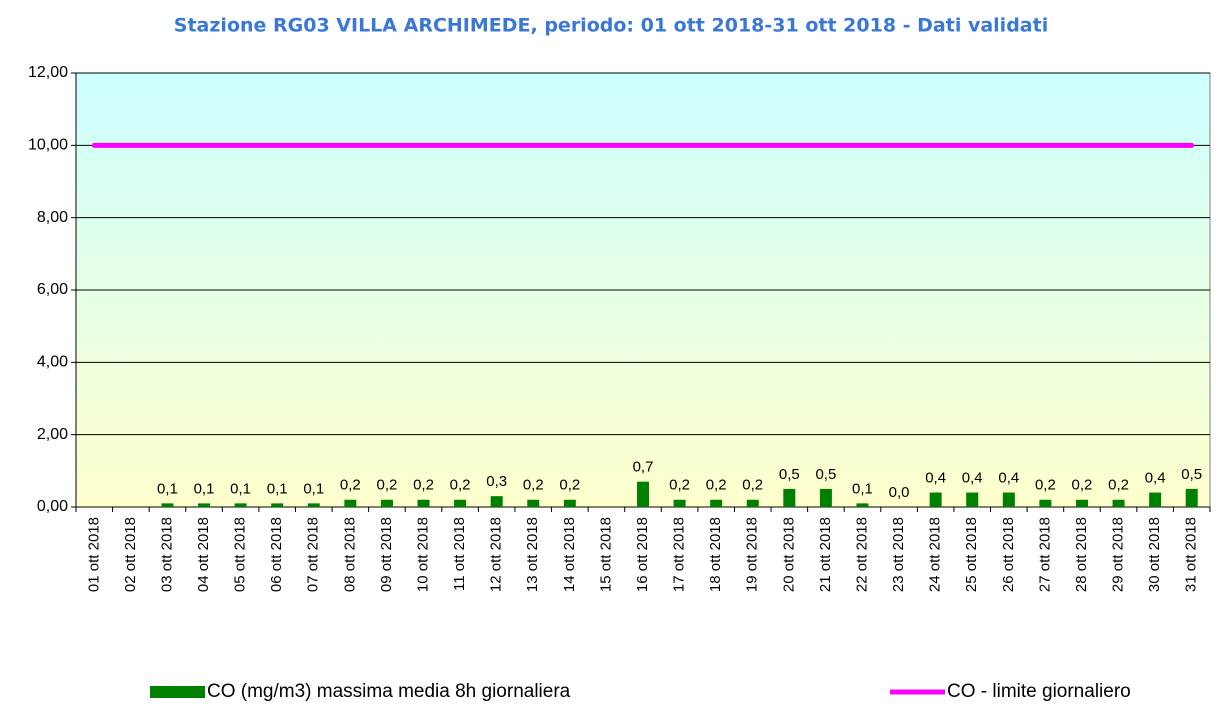 Image resolution: width=1223 pixels, height=706 pixels. What do you see at coordinates (52, 289) in the screenshot?
I see `y-tick-label: 6,00` at bounding box center [52, 289].